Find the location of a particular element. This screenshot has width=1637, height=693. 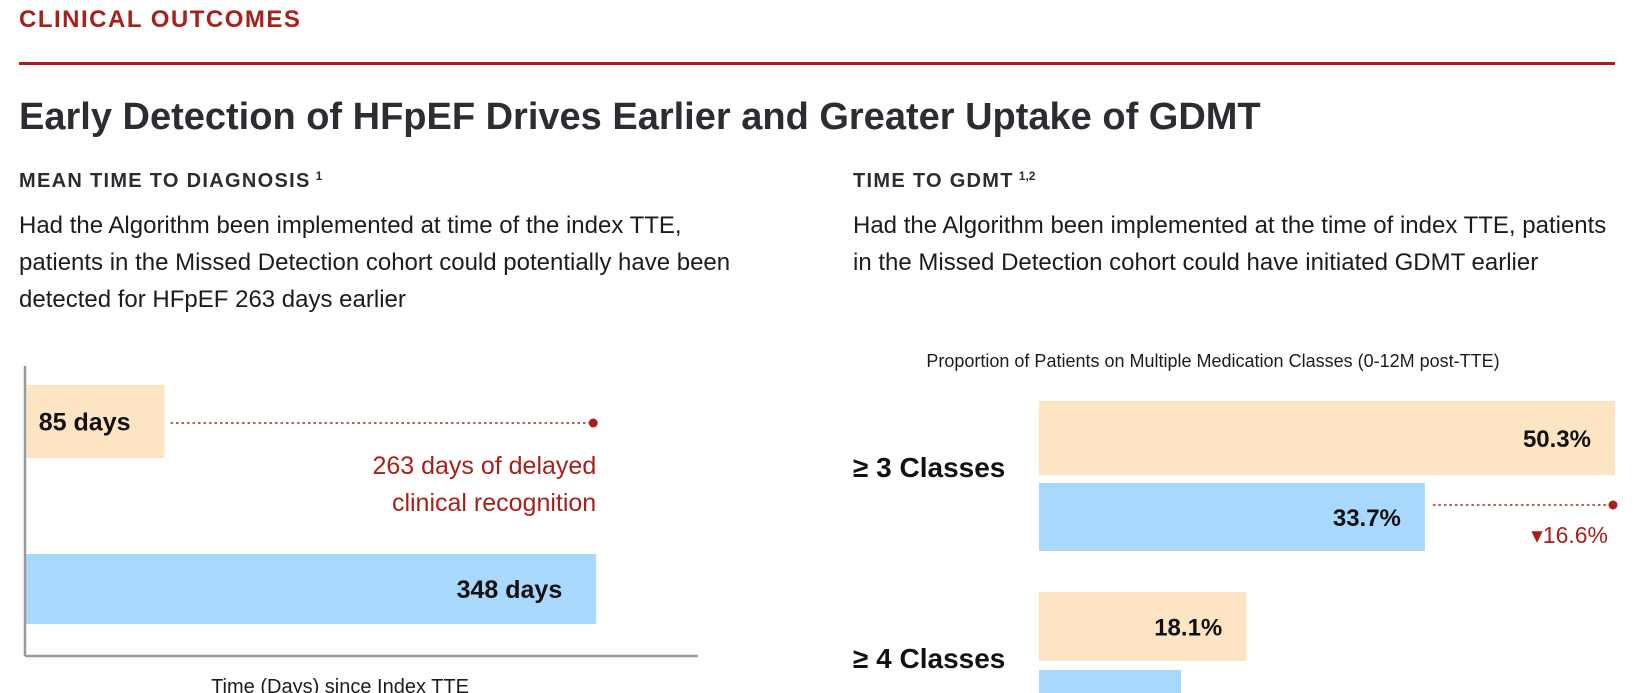

difference-annotation: ▾16.6% is located at coordinates (1569, 535).